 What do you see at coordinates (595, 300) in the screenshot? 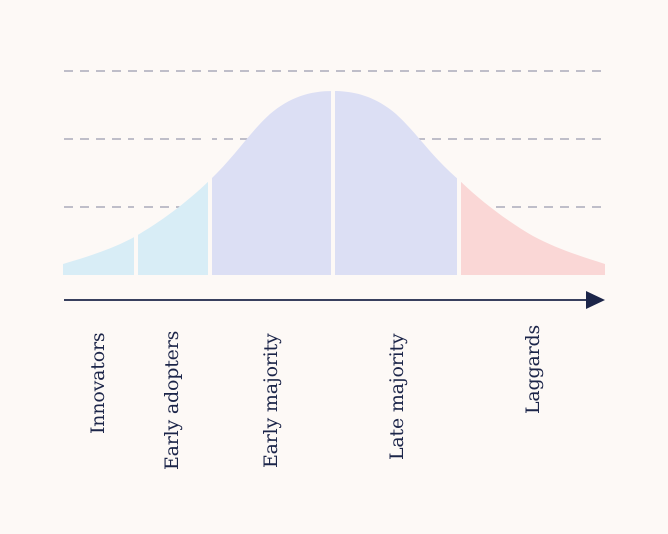
I see `x-axis-arrowhead-icon` at bounding box center [595, 300].